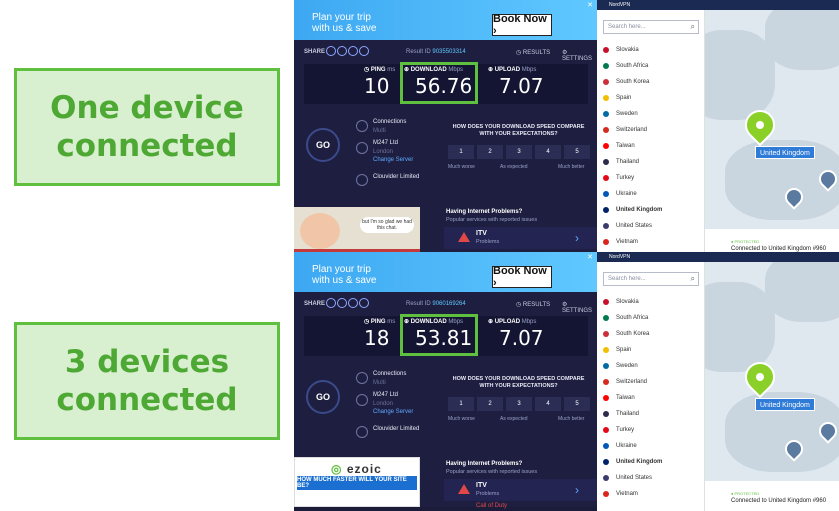  What do you see at coordinates (740, 75) in the screenshot?
I see `map-land` at bounding box center [740, 75].